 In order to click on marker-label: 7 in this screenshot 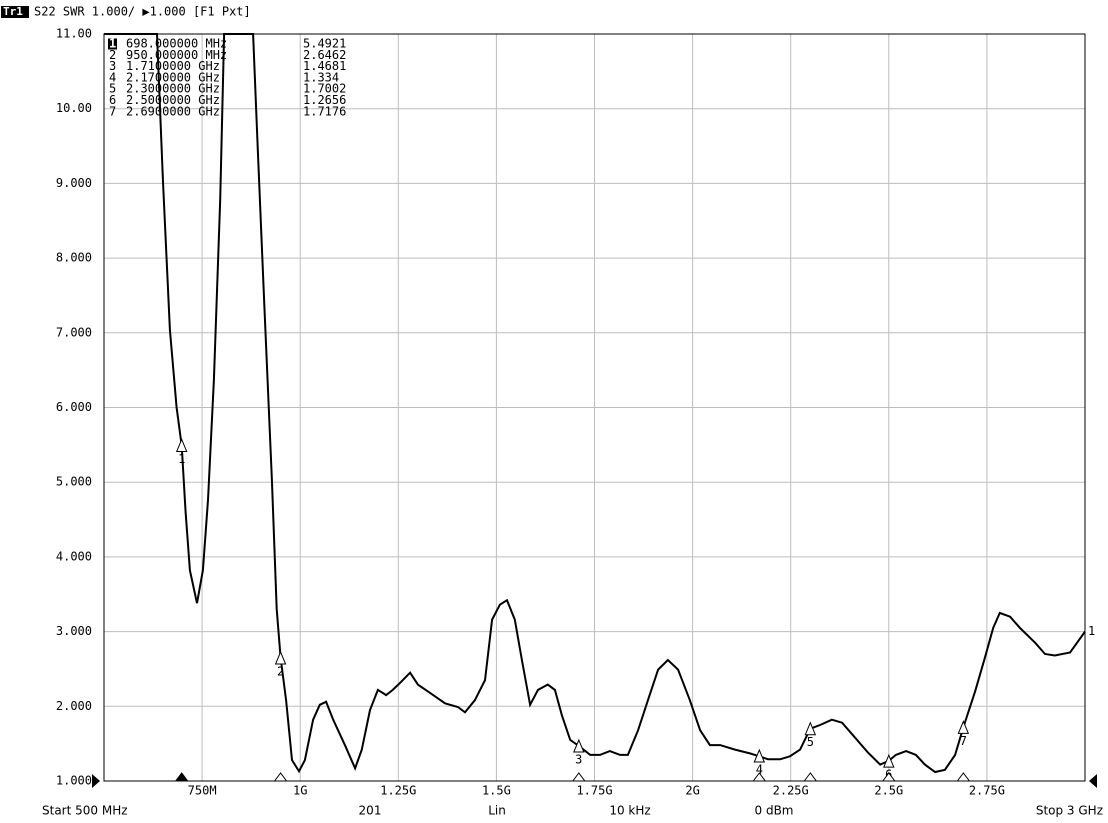, I will do `click(963, 741)`.